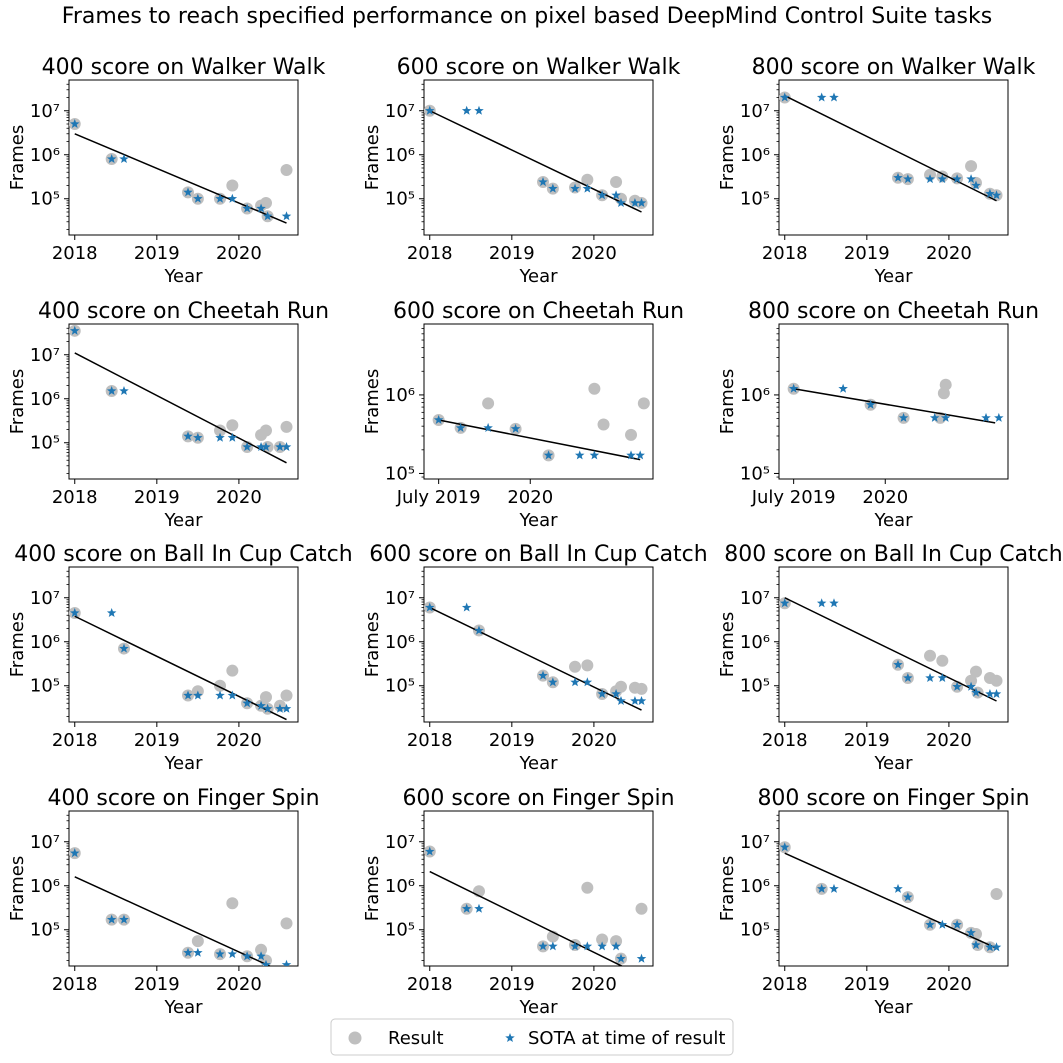  I want to click on legend-result-marker, so click(355, 1038).